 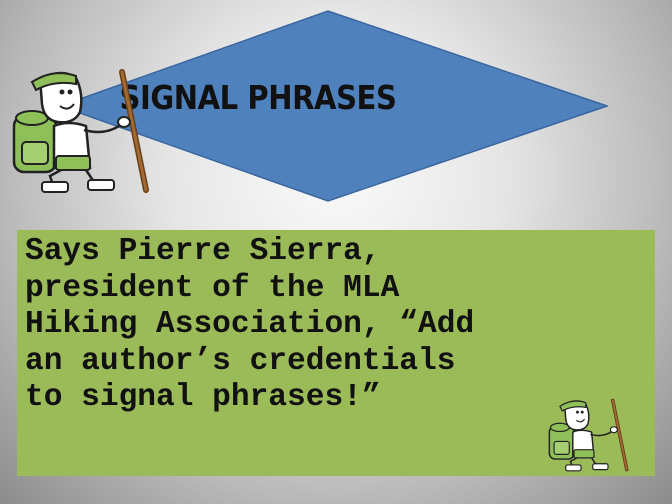 What do you see at coordinates (203, 251) in the screenshot?
I see `quote-line-1: Says Pierre Sierra,` at bounding box center [203, 251].